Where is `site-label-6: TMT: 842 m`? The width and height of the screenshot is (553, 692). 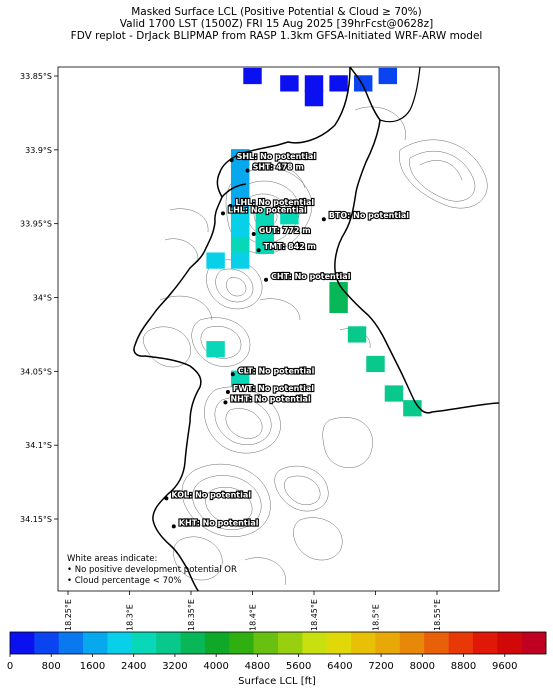 site-label-6: TMT: 842 m is located at coordinates (290, 246).